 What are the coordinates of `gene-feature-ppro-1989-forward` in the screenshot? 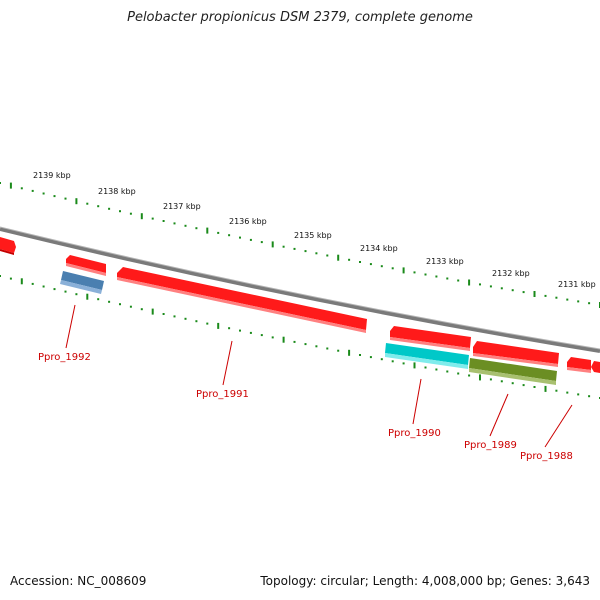 It's located at (516, 354).